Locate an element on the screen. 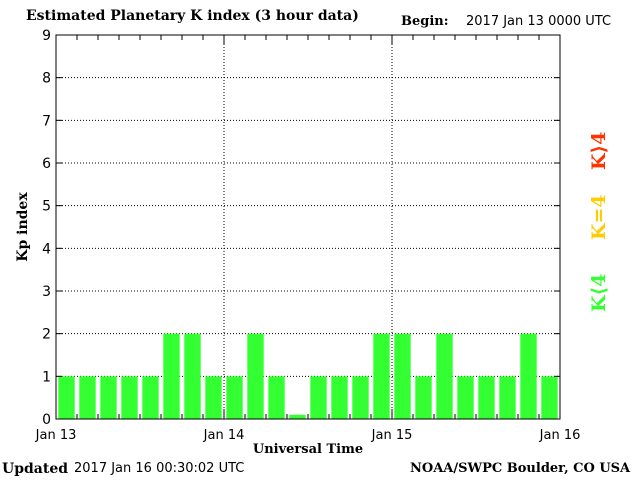 Image resolution: width=640 pixels, height=480 pixels. y-tick-label: 8 is located at coordinates (46, 79).